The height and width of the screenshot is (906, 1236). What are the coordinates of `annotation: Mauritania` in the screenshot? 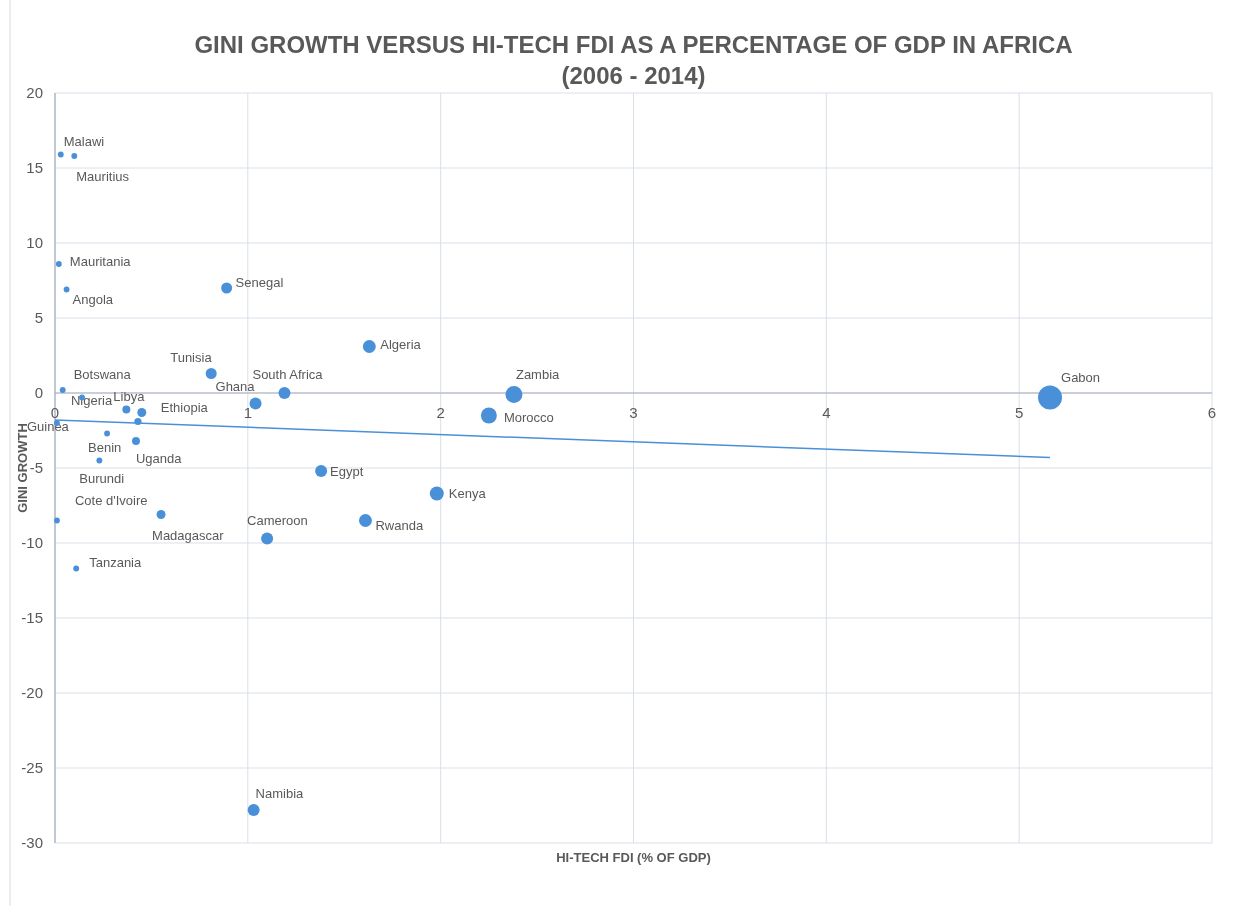 It's located at (100, 261).